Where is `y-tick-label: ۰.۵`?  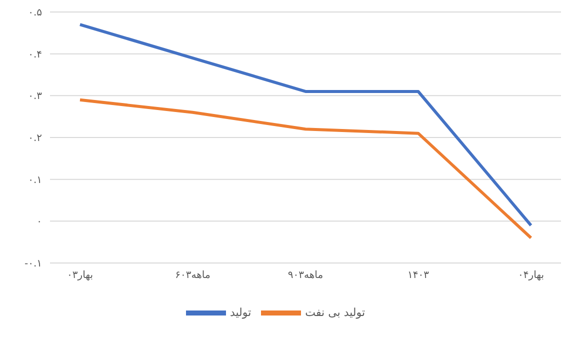
y-tick-label: ۰.۵ is located at coordinates (35, 13).